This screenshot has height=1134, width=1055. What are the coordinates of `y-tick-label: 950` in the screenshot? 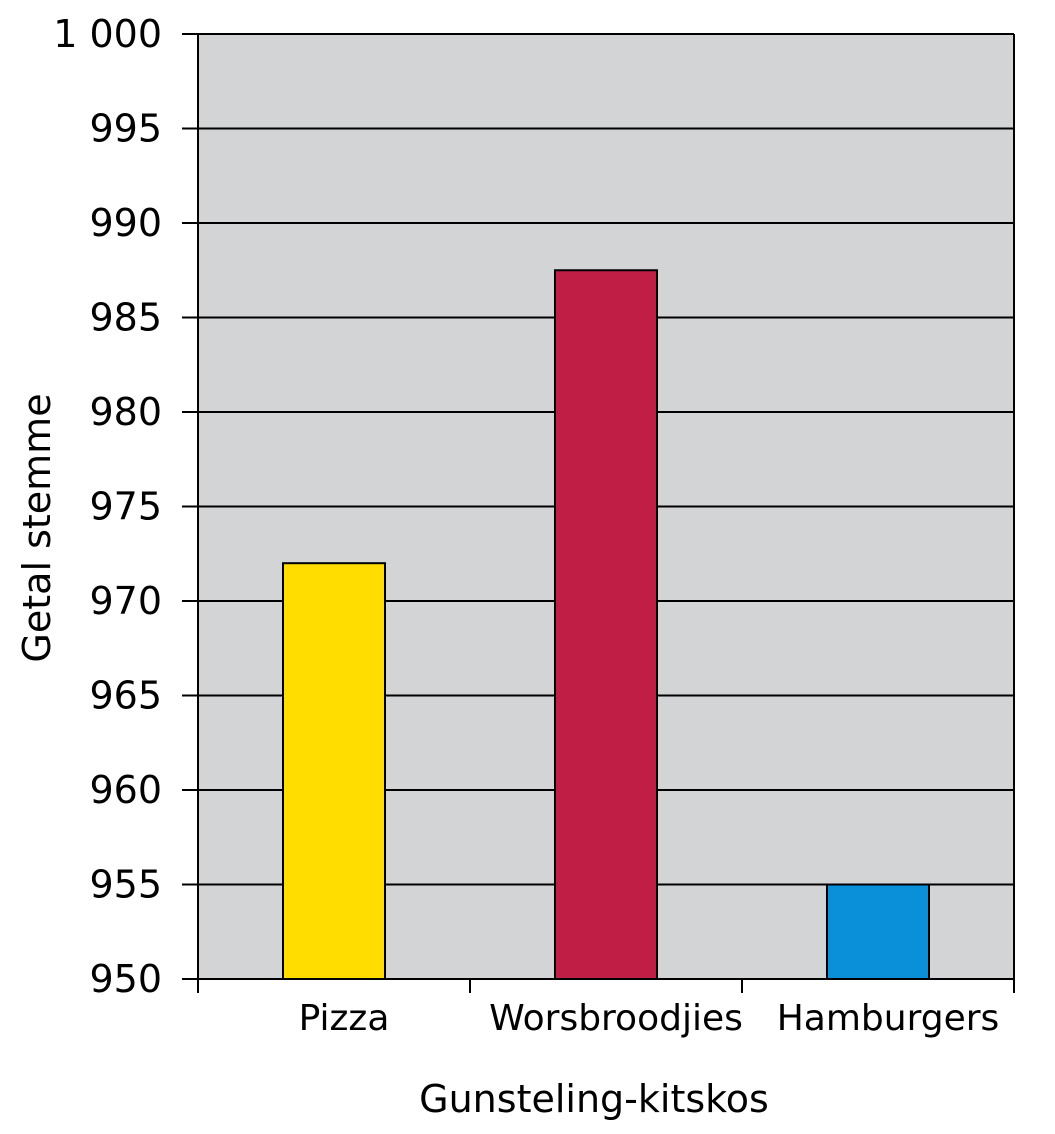 It's located at (125, 979).